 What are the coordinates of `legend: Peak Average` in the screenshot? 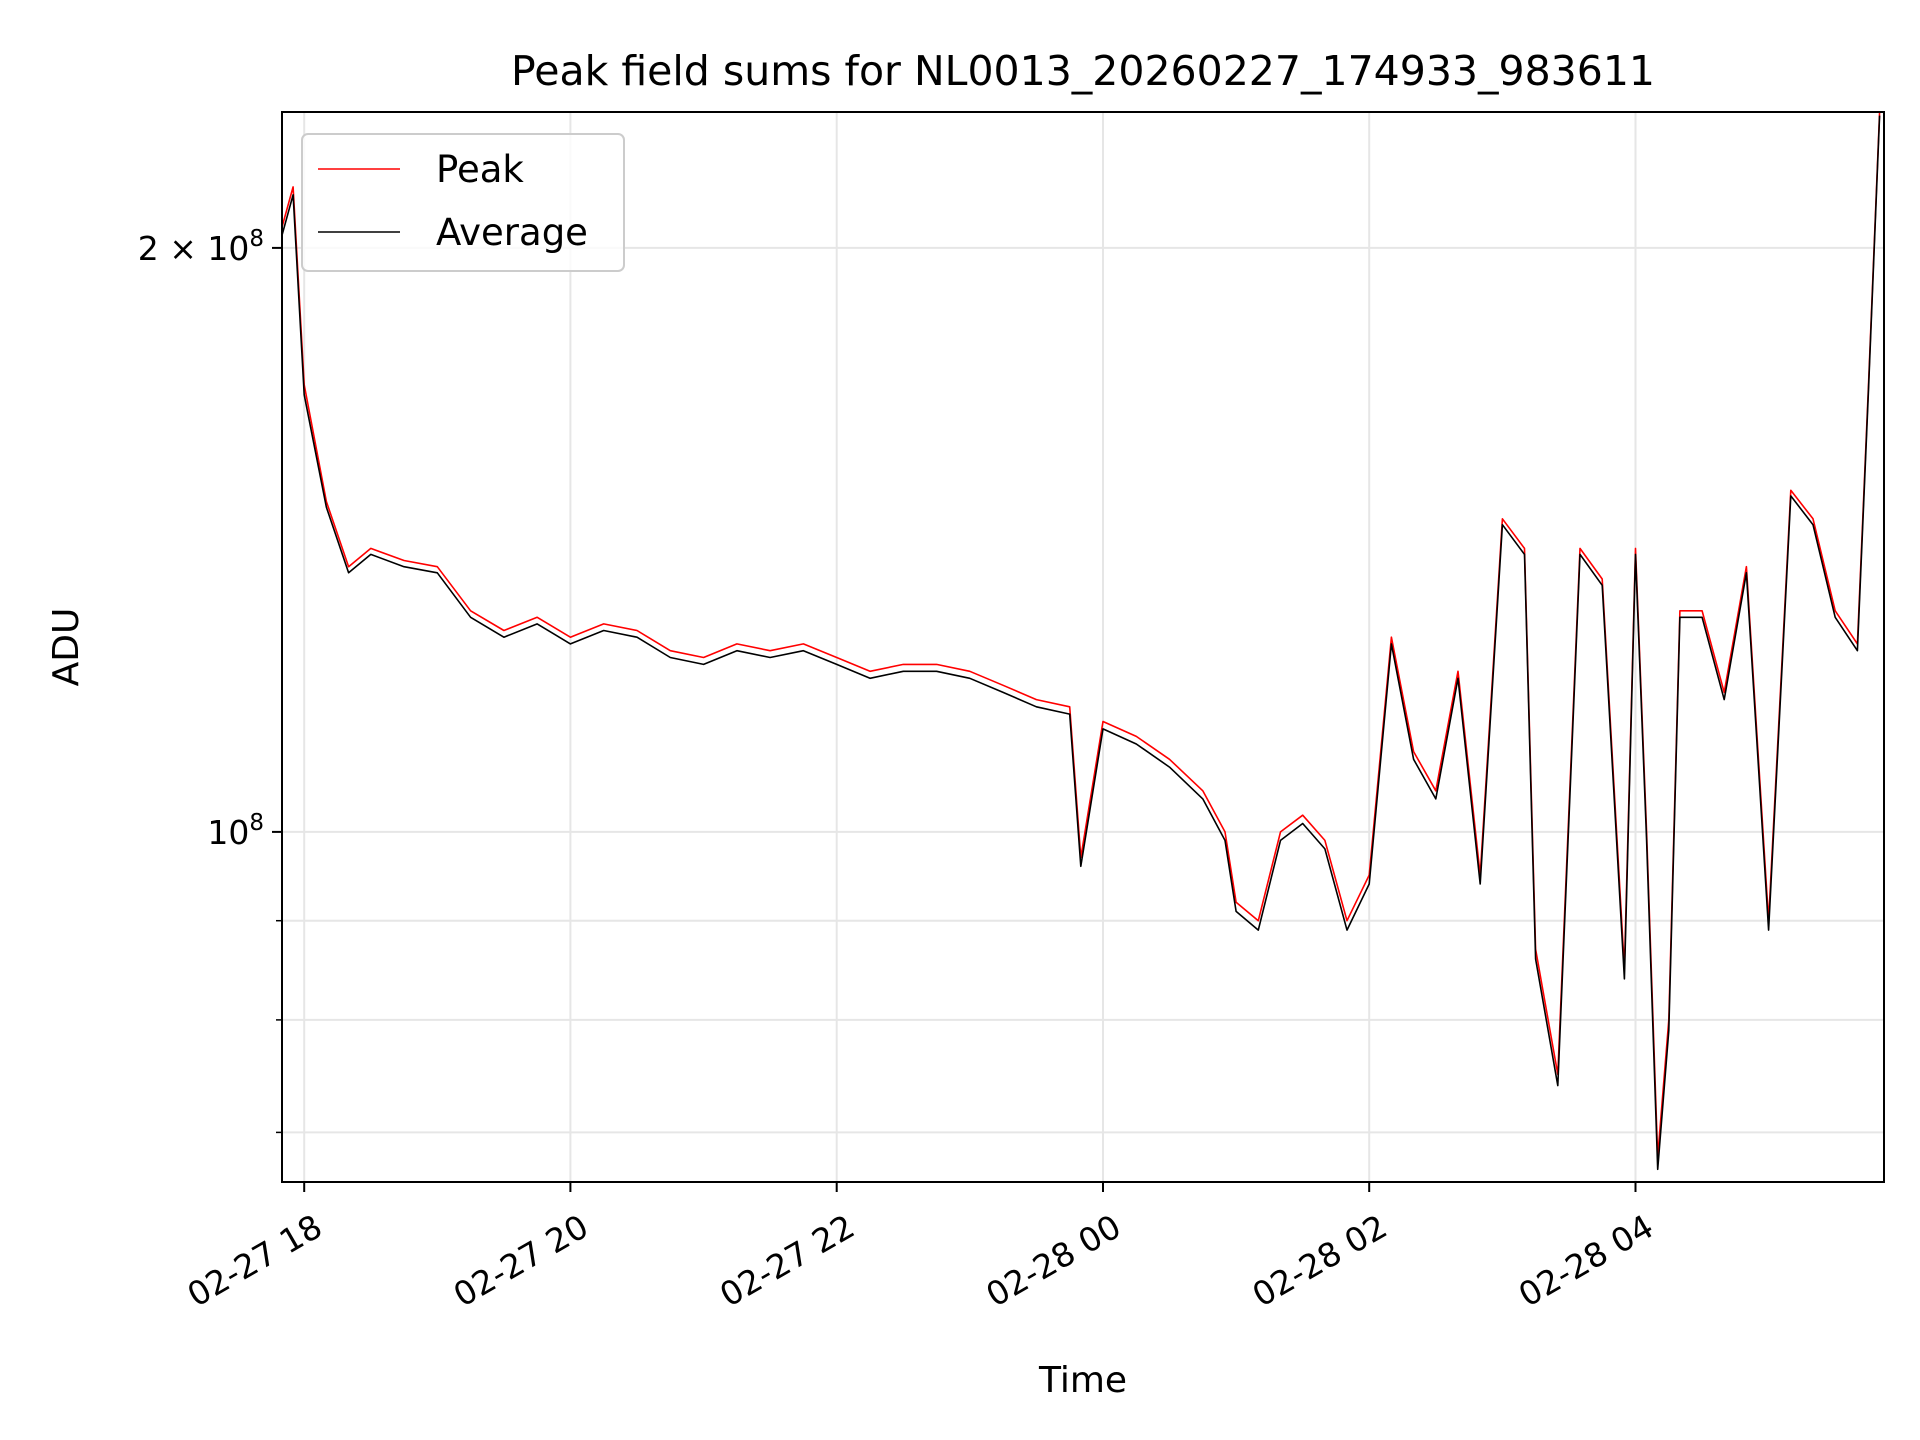 It's located at (463, 202).